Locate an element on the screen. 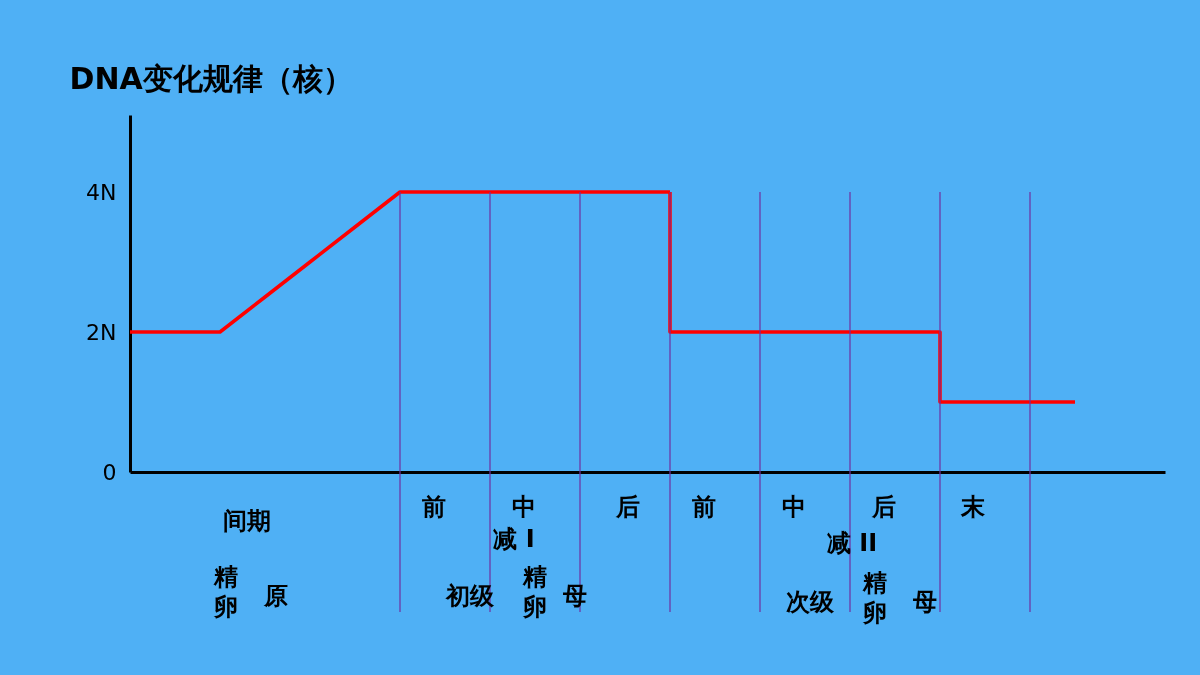  text: 次级 is located at coordinates (810, 602).